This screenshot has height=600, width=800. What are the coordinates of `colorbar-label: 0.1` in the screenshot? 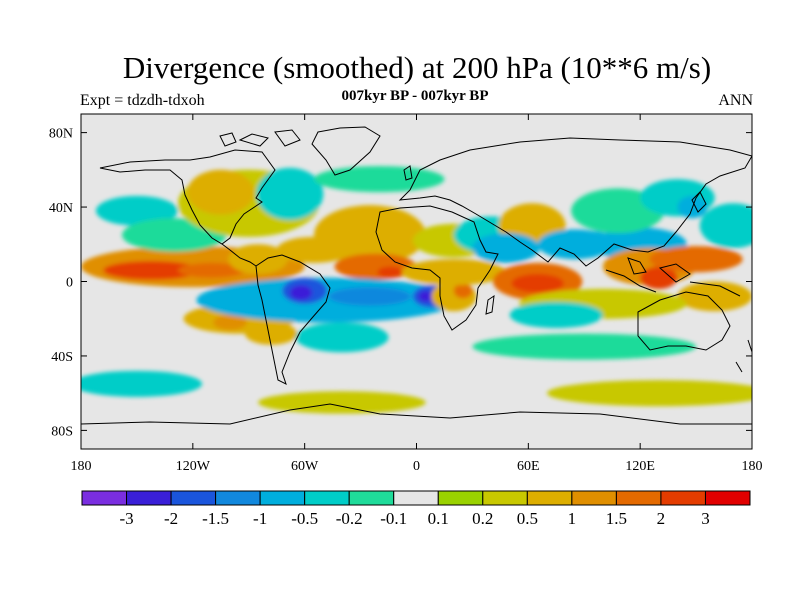 It's located at (438, 518).